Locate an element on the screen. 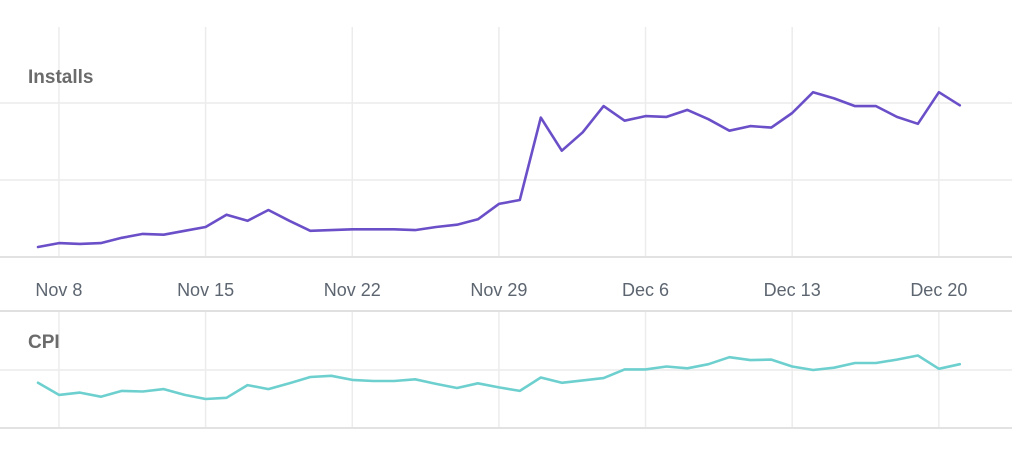 This screenshot has height=458, width=1024. x-tick-label: Nov 29 is located at coordinates (498, 290).